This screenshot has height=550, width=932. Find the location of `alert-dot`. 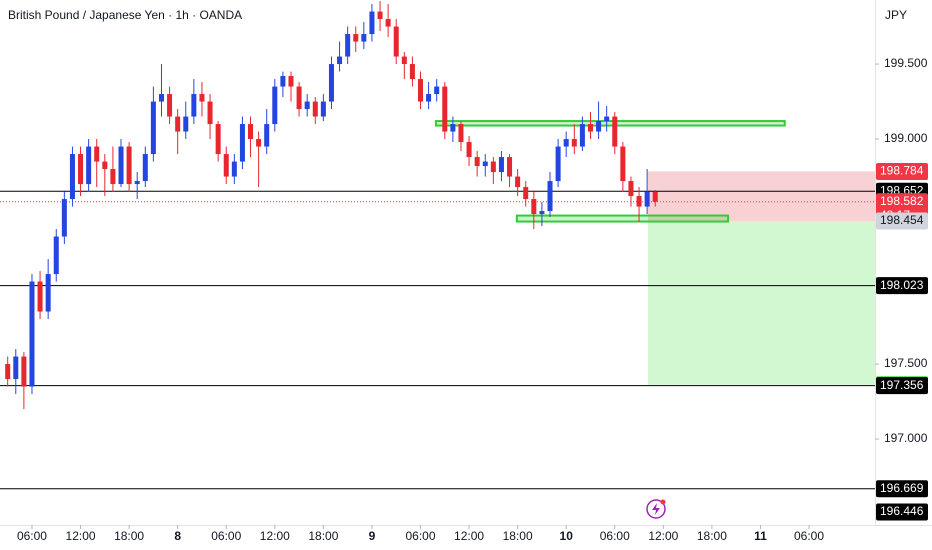

alert-dot is located at coordinates (663, 502).